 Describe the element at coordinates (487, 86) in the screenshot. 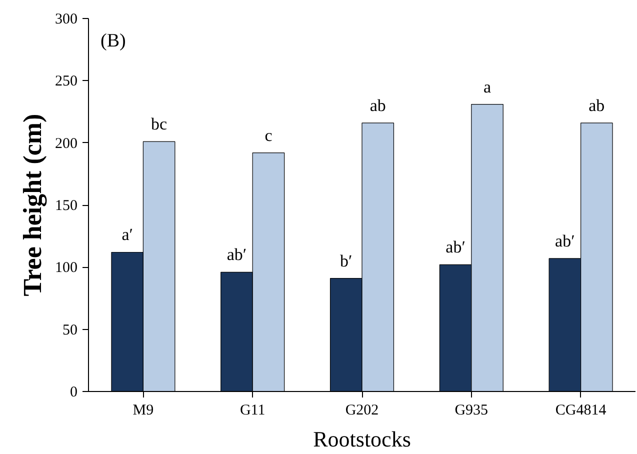

I see `annotation: a` at that location.